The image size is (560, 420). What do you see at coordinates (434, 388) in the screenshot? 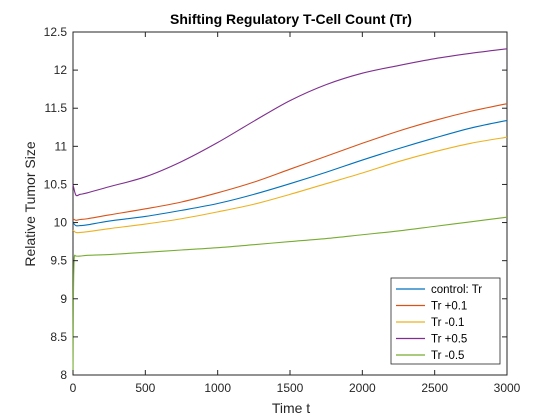
I see `x-tick-label: 2500` at bounding box center [434, 388].